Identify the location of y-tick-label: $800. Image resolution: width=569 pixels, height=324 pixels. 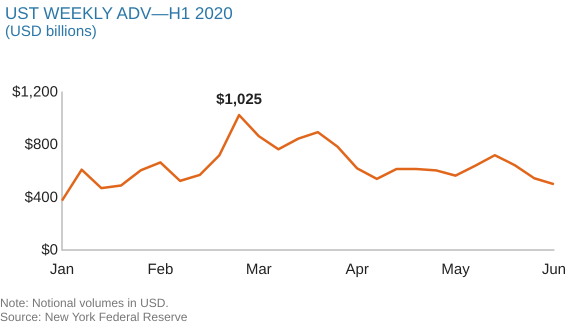
(41, 145).